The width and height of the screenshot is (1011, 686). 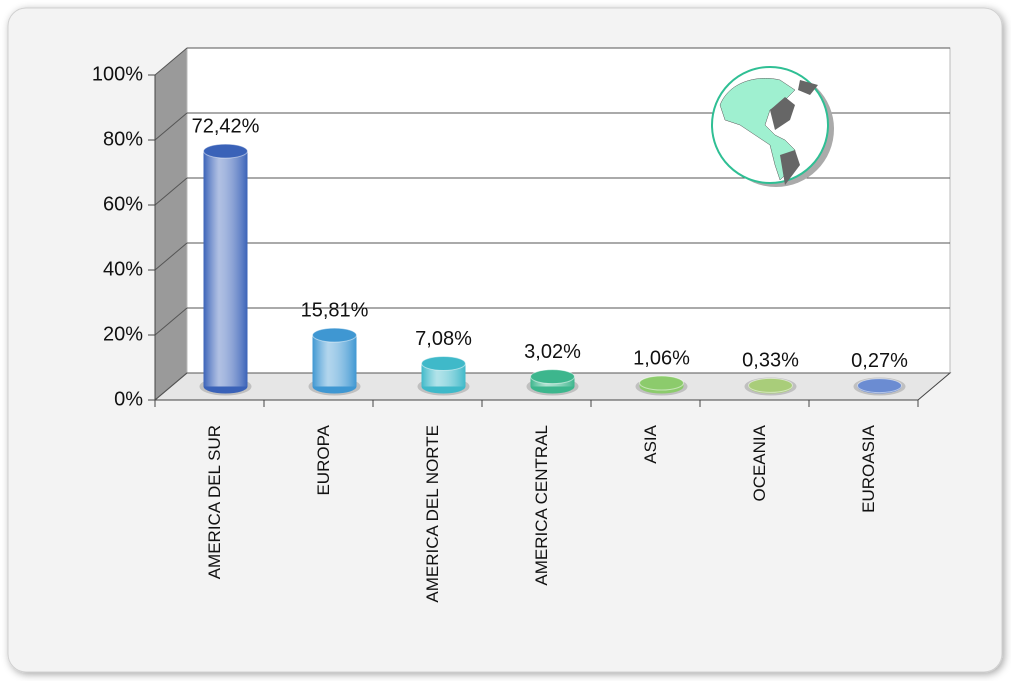 I want to click on value-label: 0,27%, so click(x=879, y=361).